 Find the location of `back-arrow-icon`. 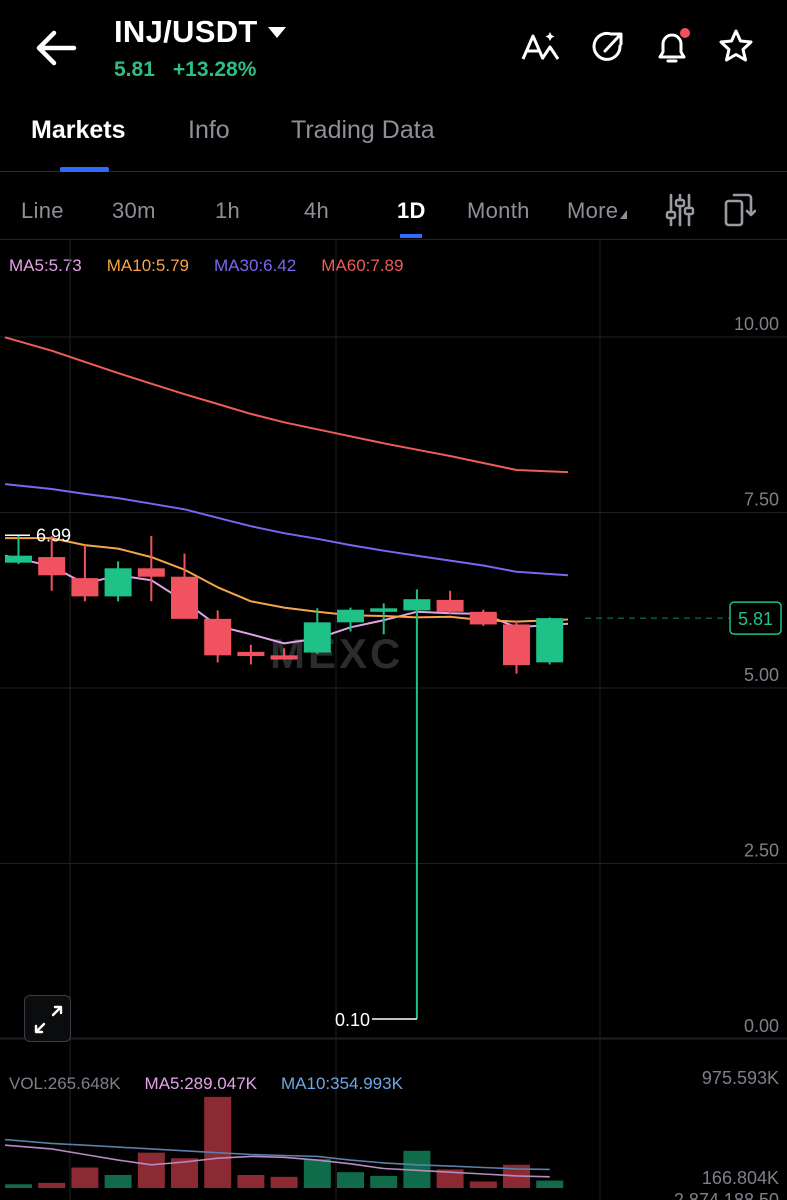

back-arrow-icon is located at coordinates (56, 48).